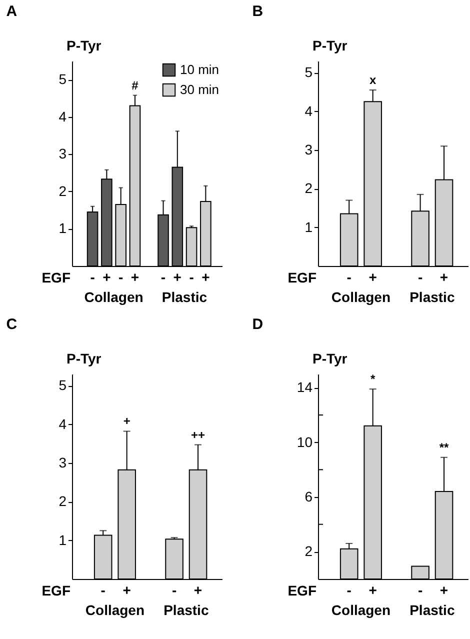  I want to click on legend-label: 30 min, so click(200, 89).